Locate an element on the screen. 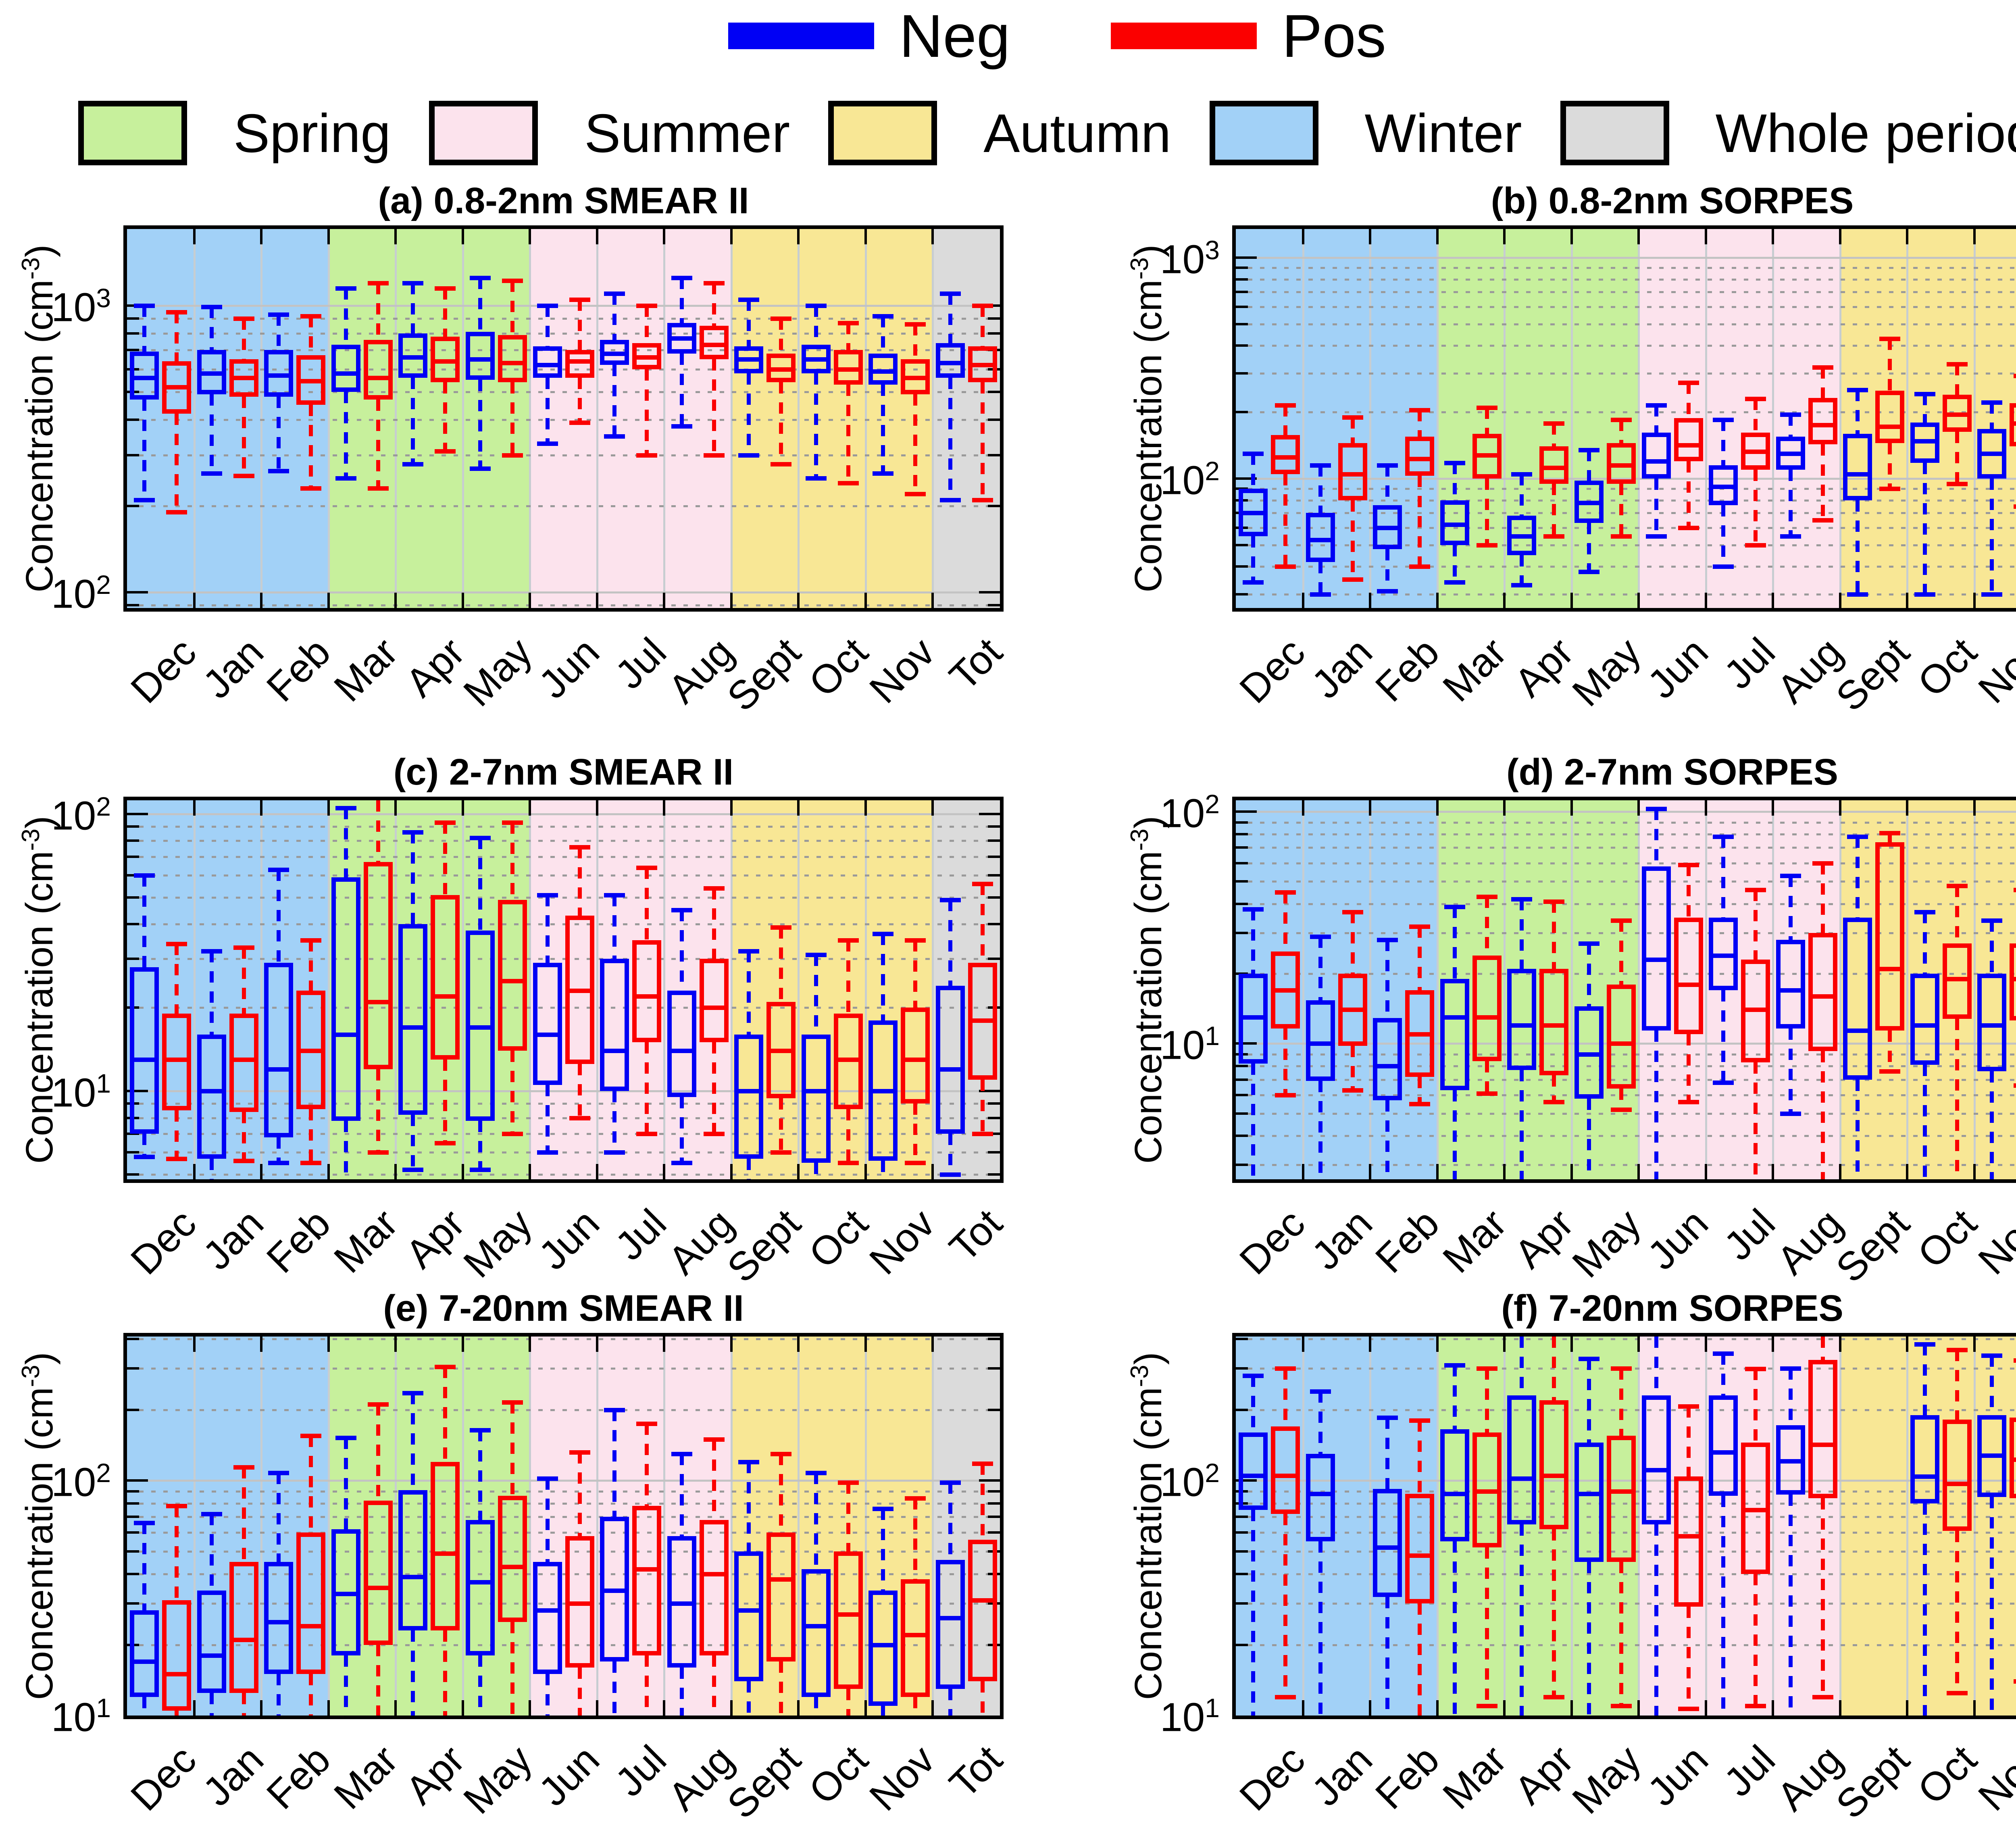  x-tick-label: Sept is located at coordinates (1873, 674).